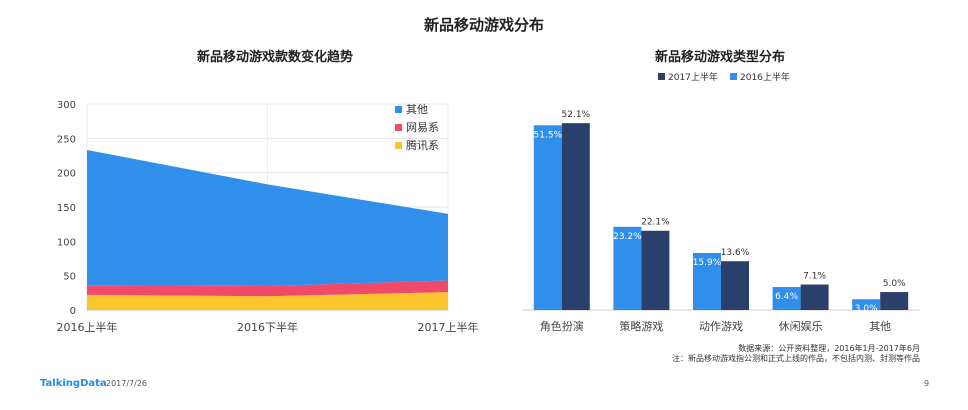 The image size is (968, 410). I want to click on bar-label-2016: 51.5%, so click(548, 135).